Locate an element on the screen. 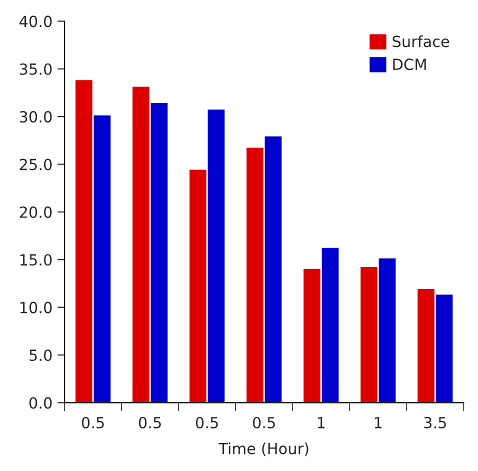  y-tick-label: 0.0 is located at coordinates (40, 403).